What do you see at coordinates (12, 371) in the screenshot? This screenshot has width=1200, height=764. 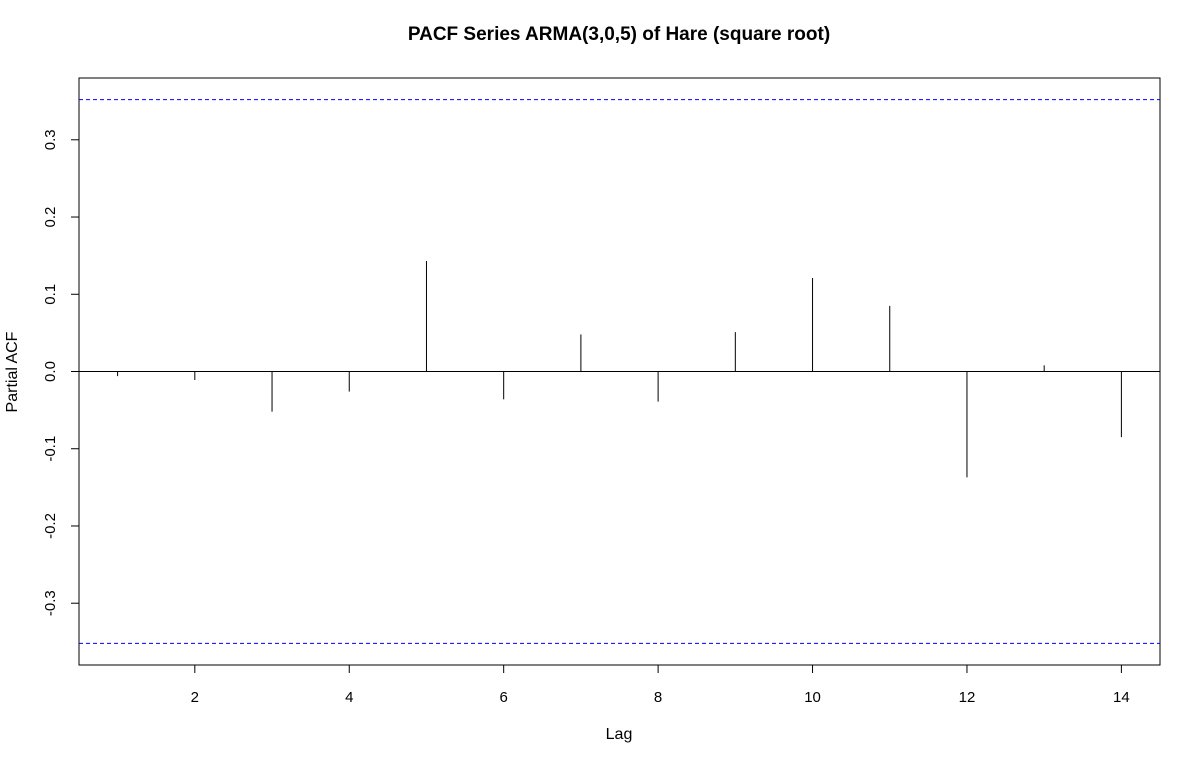 I see `y-axis-label: Partial ACF` at bounding box center [12, 371].